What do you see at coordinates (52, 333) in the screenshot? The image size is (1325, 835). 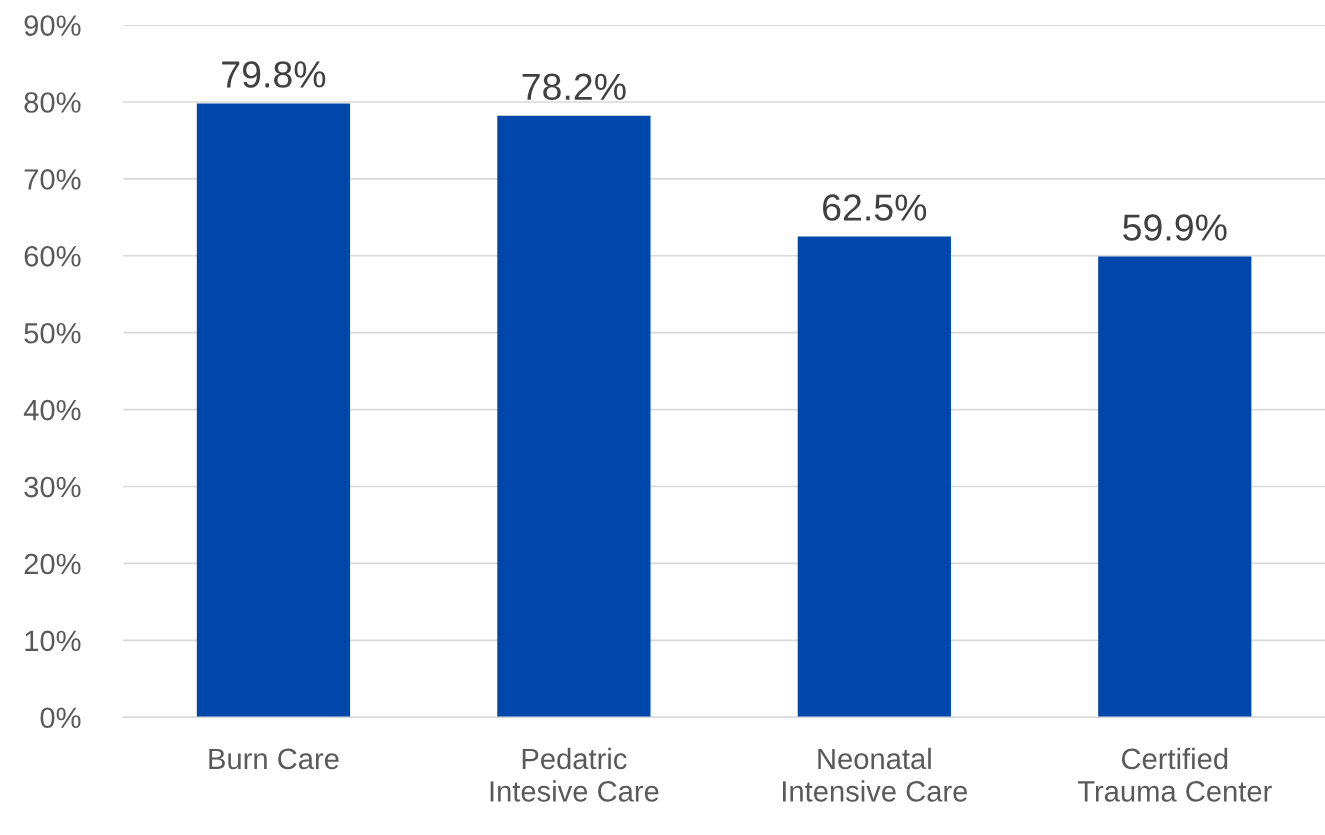 I see `y-tick-label: 50%` at bounding box center [52, 333].